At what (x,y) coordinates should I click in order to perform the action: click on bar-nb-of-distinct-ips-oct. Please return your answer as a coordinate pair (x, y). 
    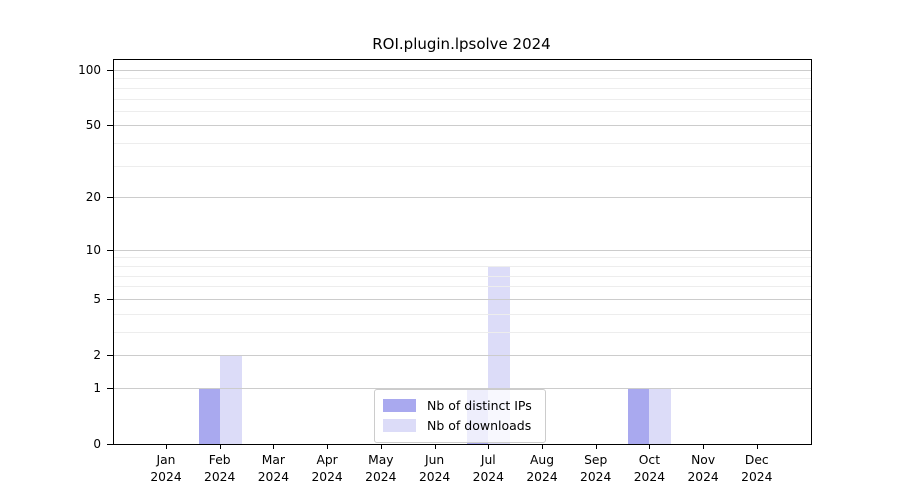
    Looking at the image, I should click on (639, 415).